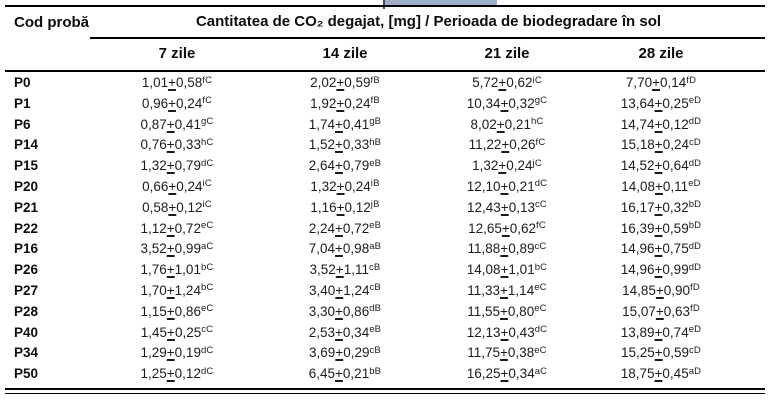 Image resolution: width=768 pixels, height=400 pixels. What do you see at coordinates (356, 145) in the screenshot?
I see `stddev-value: 0,33` at bounding box center [356, 145].